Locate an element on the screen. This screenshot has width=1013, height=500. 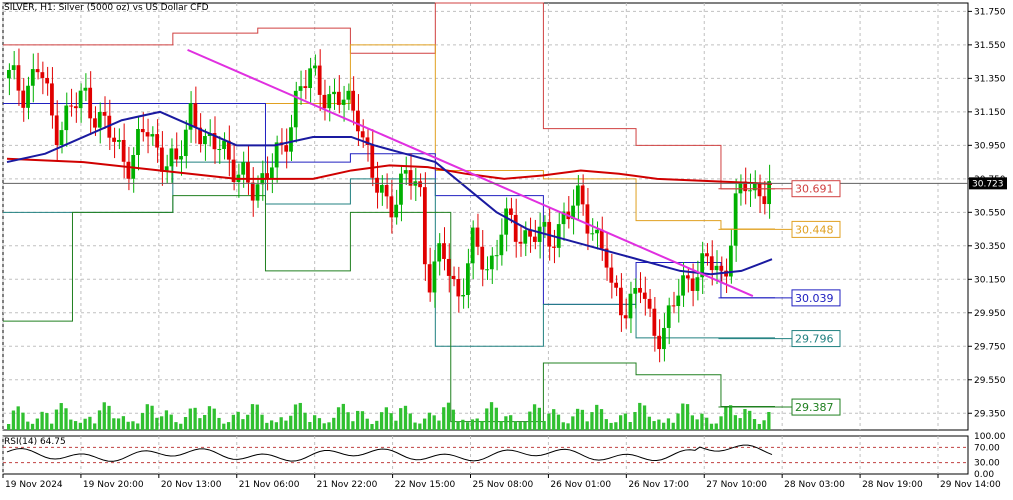
x-tick-label: 22 Nov 15:00 is located at coordinates (425, 485).